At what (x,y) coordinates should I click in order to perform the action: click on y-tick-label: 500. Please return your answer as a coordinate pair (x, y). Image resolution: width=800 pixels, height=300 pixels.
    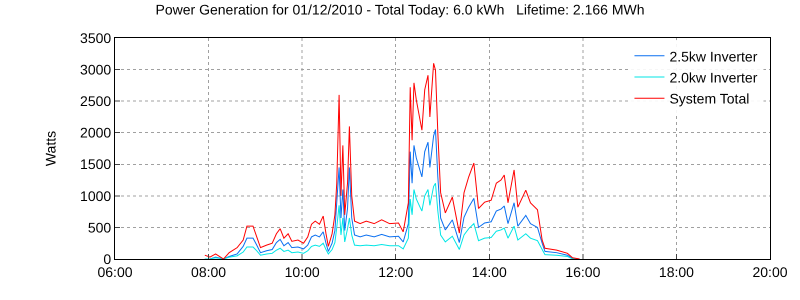
    Looking at the image, I should click on (100, 227).